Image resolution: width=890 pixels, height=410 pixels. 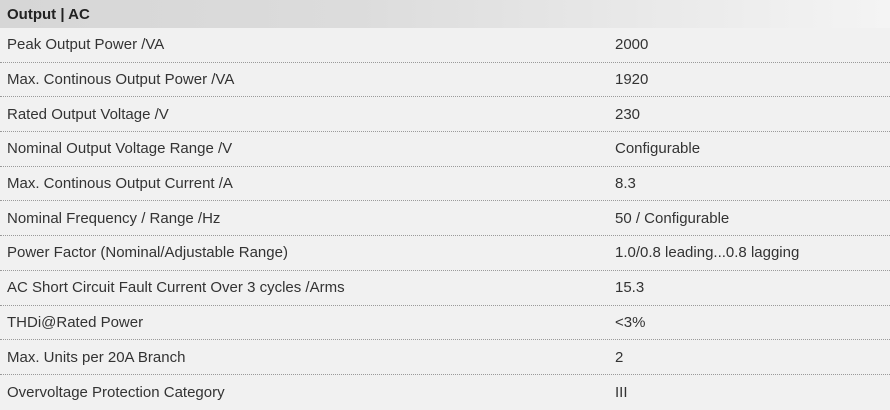 What do you see at coordinates (445, 357) in the screenshot?
I see `table-row: Max. Units per 20A Branch 2` at bounding box center [445, 357].